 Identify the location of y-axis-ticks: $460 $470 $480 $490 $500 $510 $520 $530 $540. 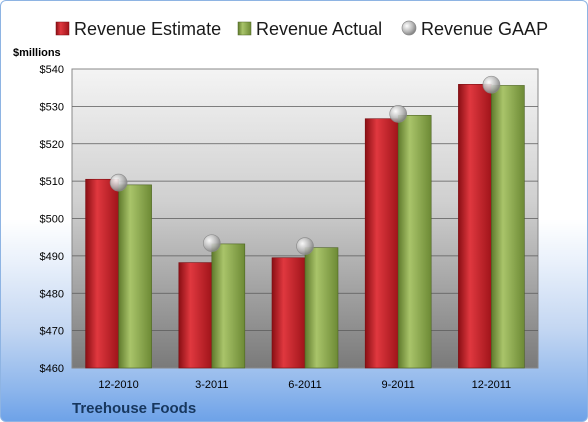
(52, 219).